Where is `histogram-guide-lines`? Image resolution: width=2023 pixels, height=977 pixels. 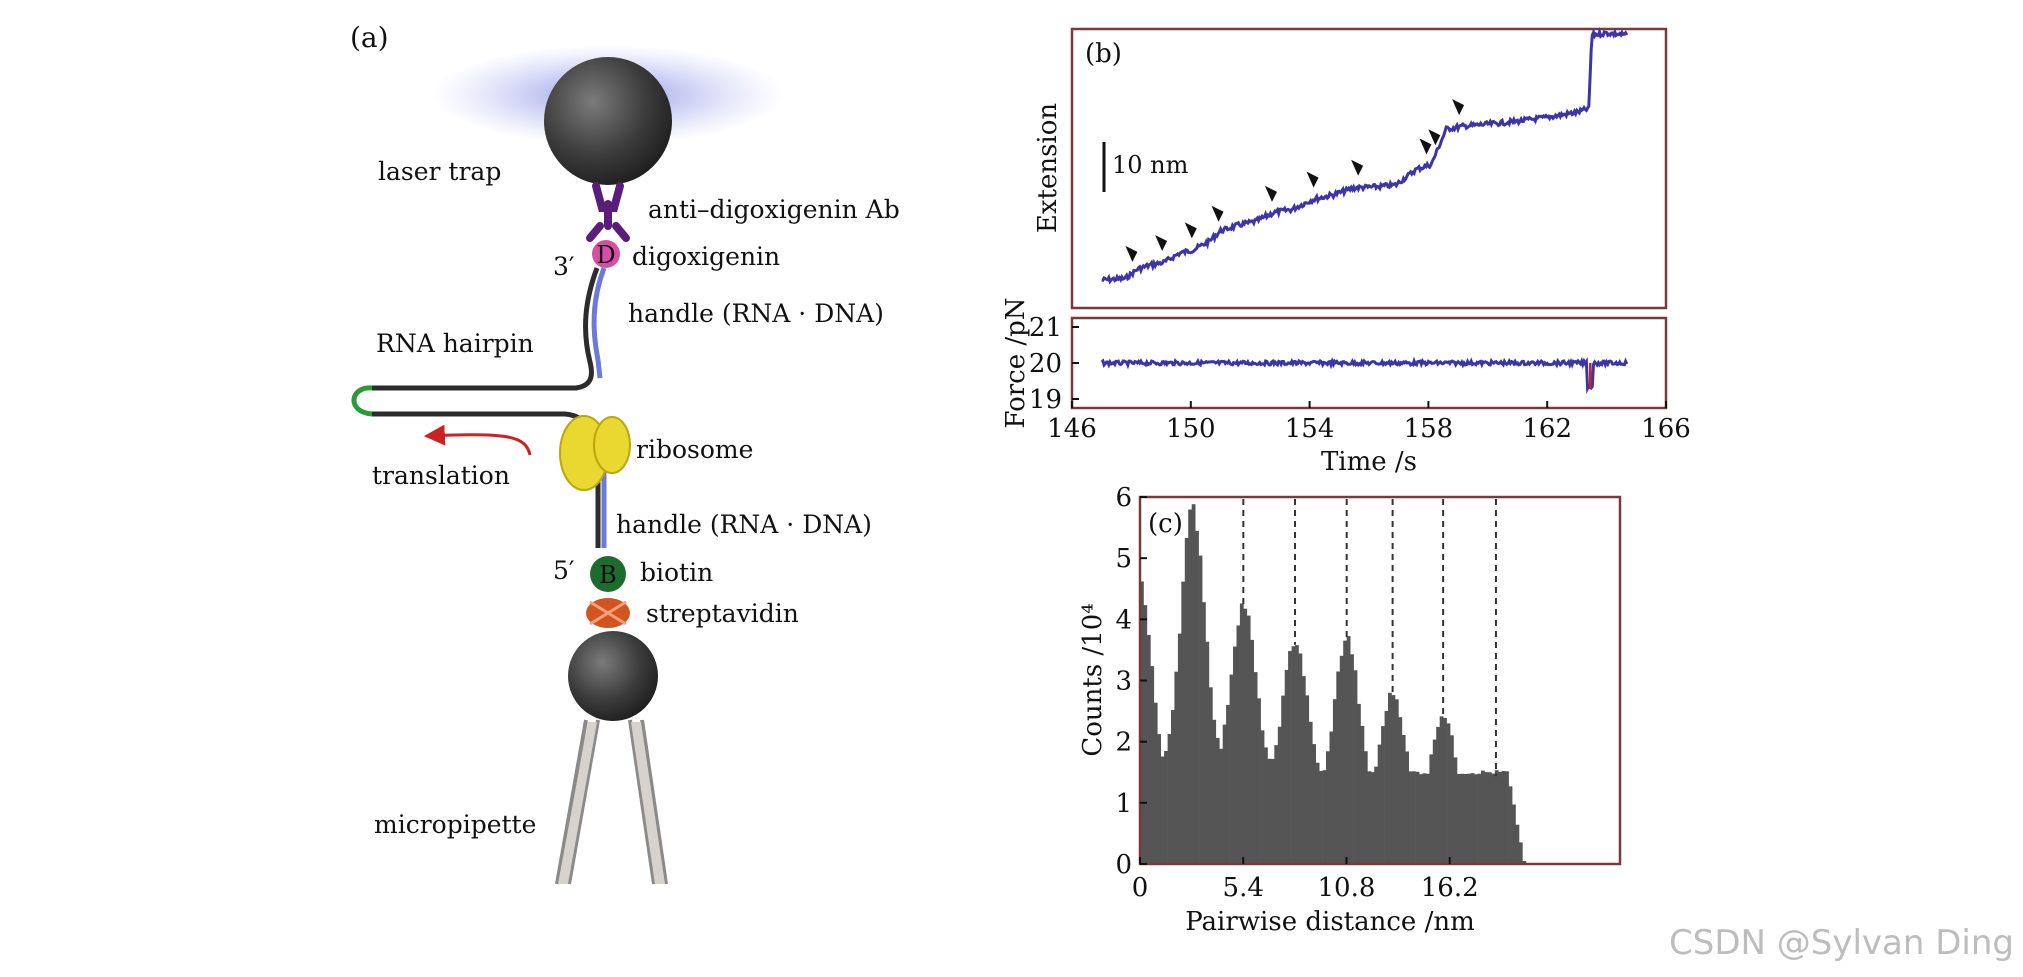
histogram-guide-lines is located at coordinates (1369, 638).